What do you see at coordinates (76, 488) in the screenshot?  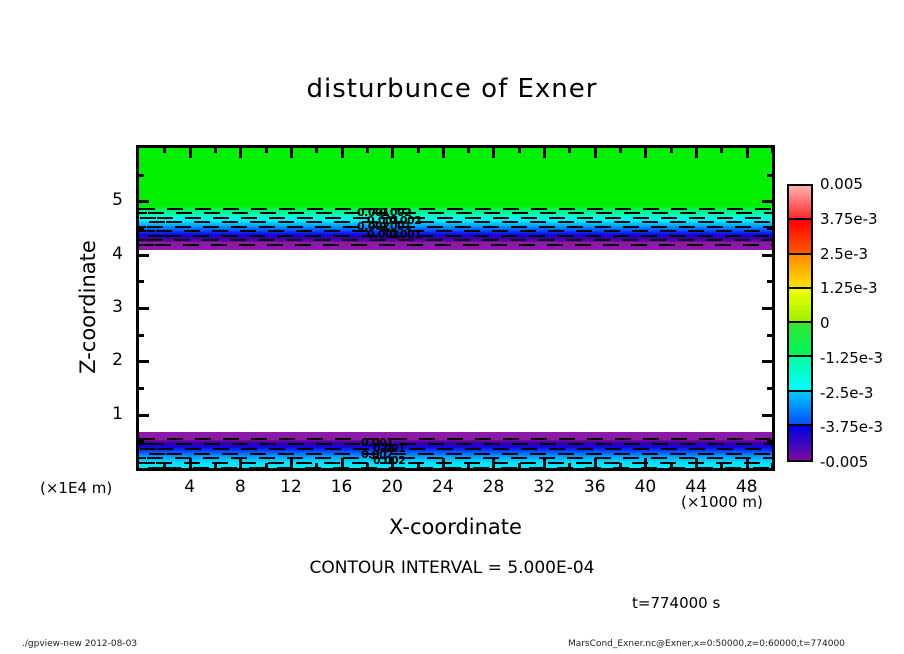 I see `y-axis-unit-label: (×1E4 m)` at bounding box center [76, 488].